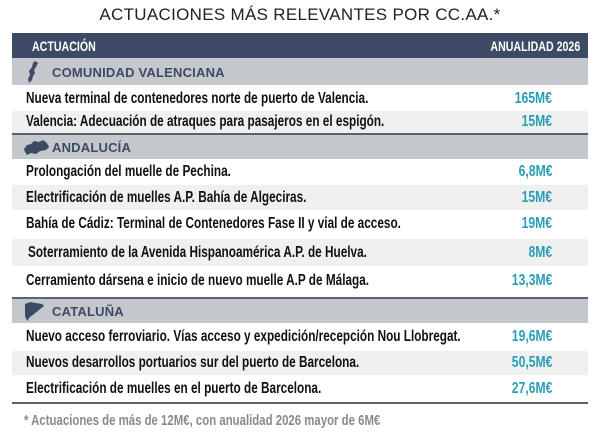 The height and width of the screenshot is (442, 600). What do you see at coordinates (300, 147) in the screenshot?
I see `section-andalucia: ANDALUCÍA` at bounding box center [300, 147].